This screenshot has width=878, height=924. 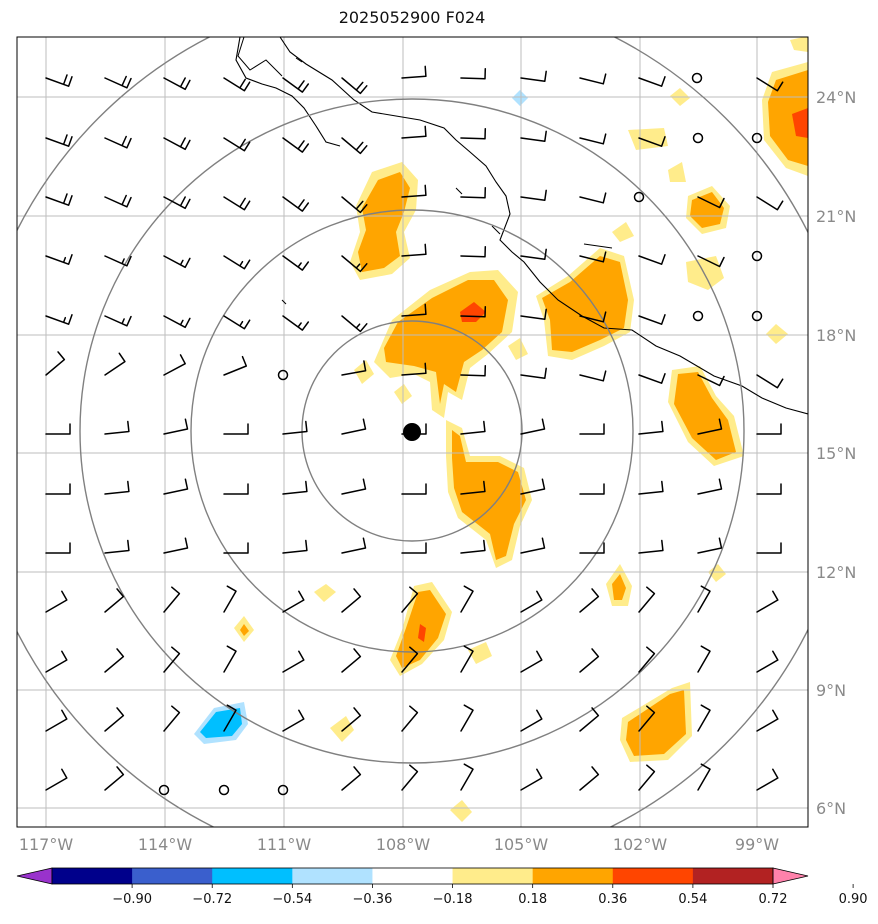 I want to click on lon-label: 108°W, so click(x=403, y=844).